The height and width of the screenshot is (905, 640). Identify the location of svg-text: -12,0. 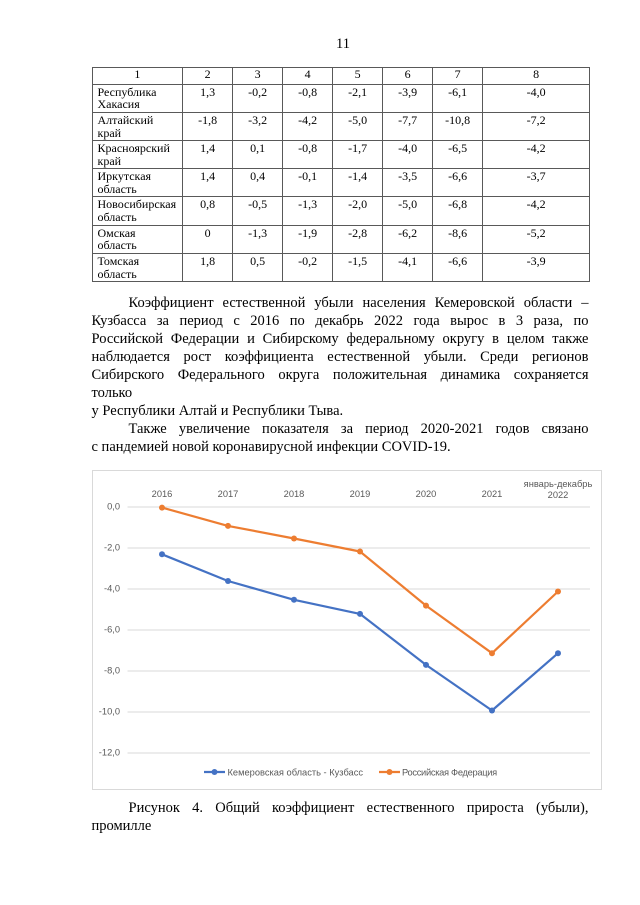
(108, 753).